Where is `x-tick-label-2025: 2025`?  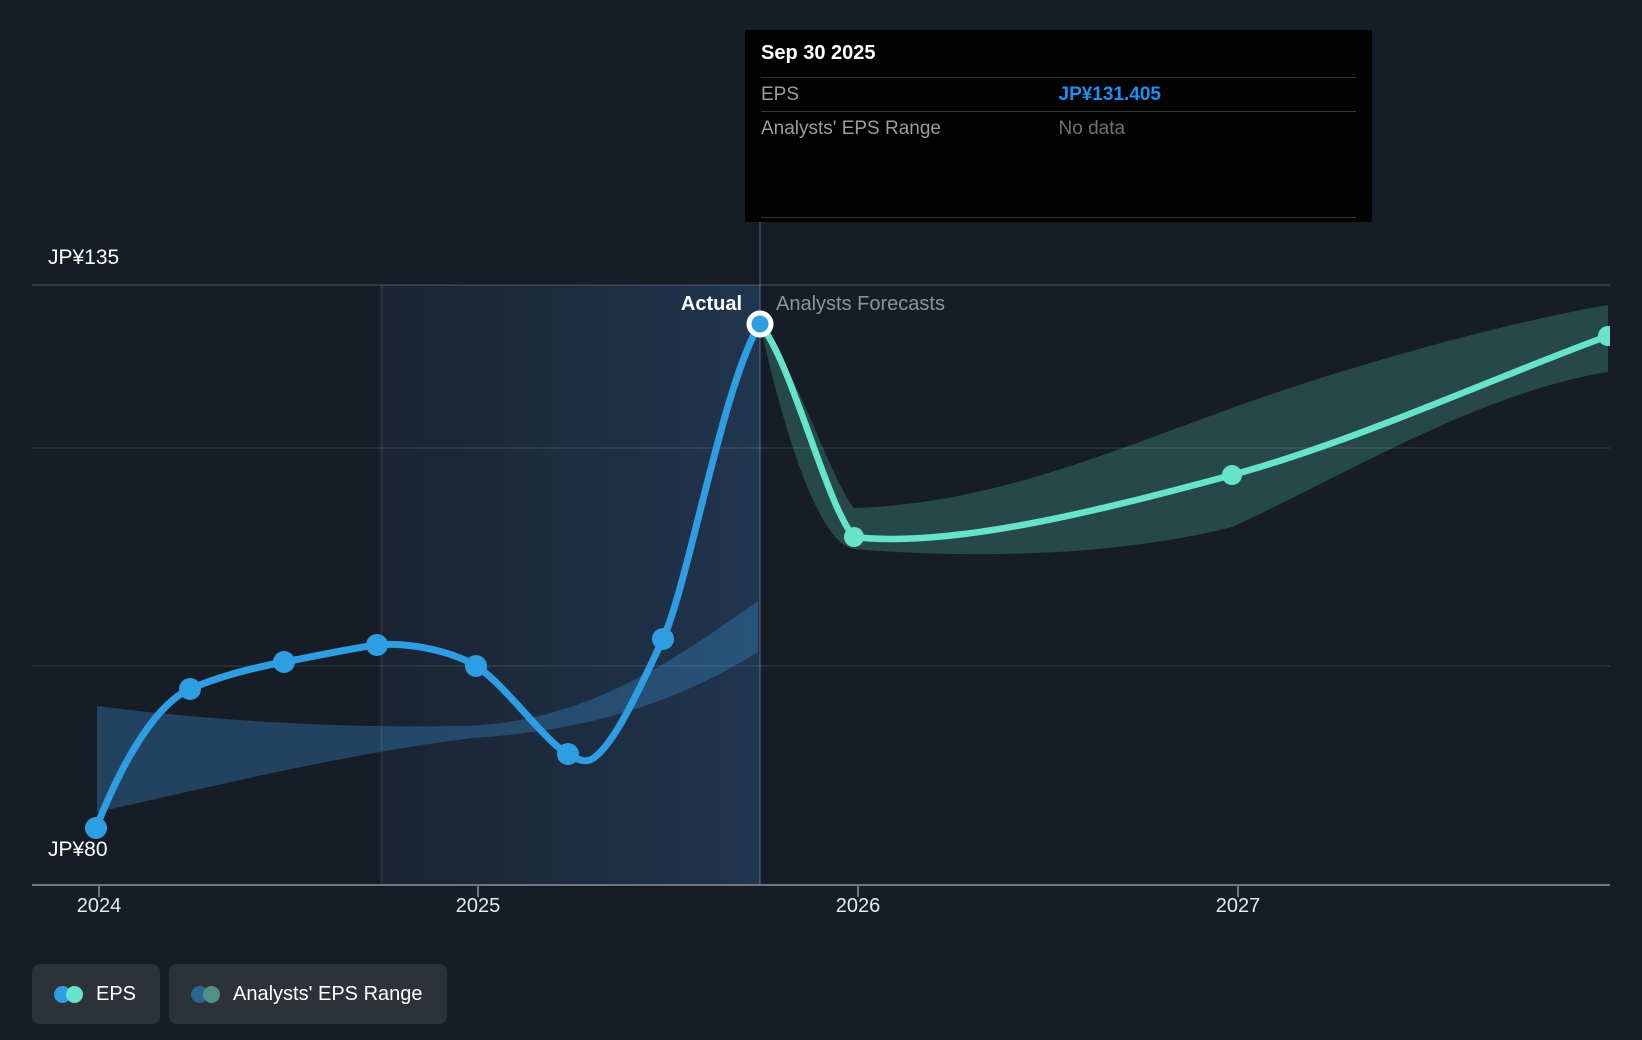
x-tick-label-2025: 2025 is located at coordinates (478, 906).